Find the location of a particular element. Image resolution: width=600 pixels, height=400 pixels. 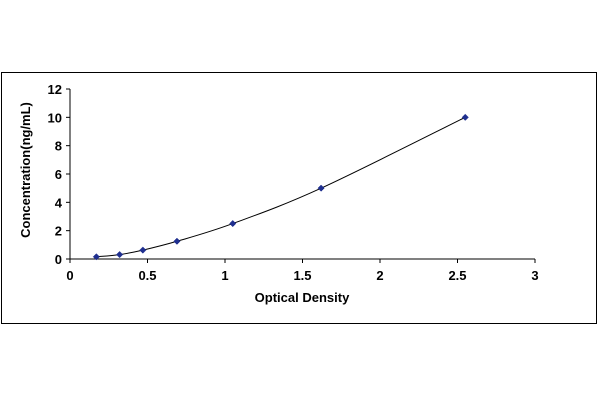

y-tick-label: 0 is located at coordinates (58, 259).